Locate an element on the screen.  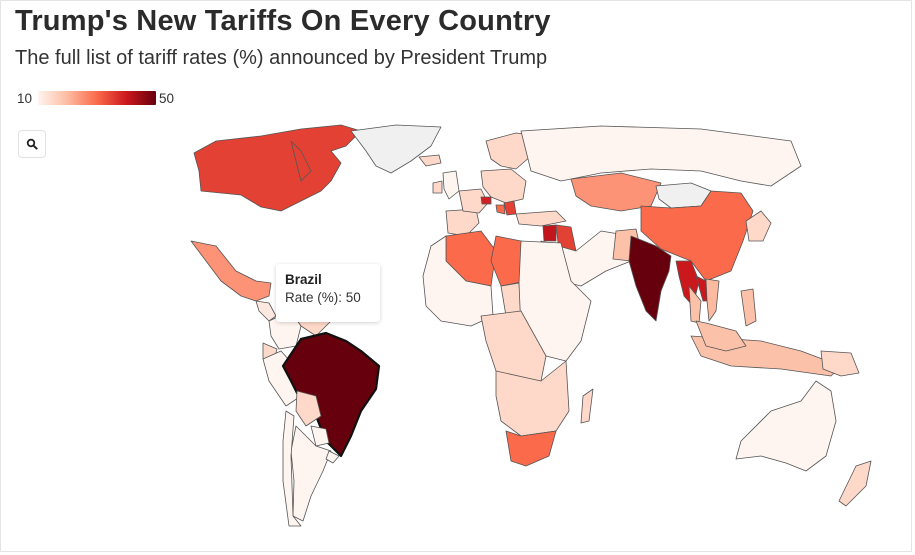
country-philippines is located at coordinates (748, 307).